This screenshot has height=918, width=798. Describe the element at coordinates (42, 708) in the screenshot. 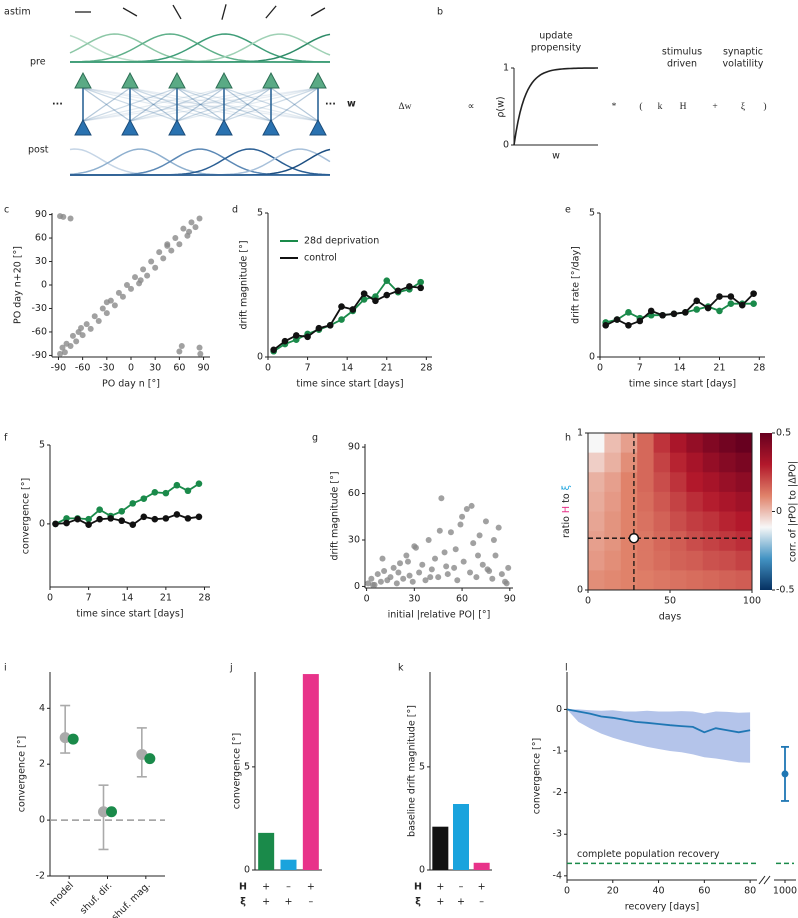

I see `y-tick-label: 4` at that location.